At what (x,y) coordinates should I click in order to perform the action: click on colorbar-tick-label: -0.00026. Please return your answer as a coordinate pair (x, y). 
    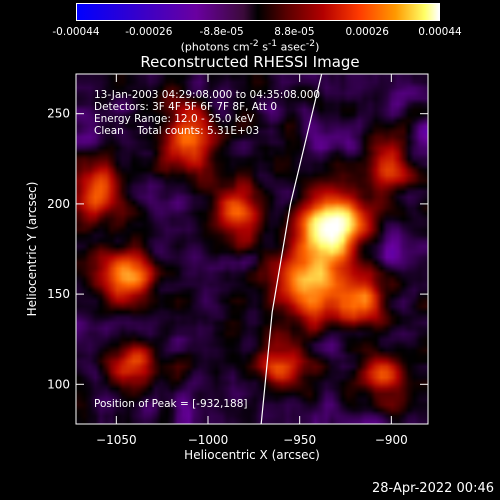
    Looking at the image, I should click on (149, 32).